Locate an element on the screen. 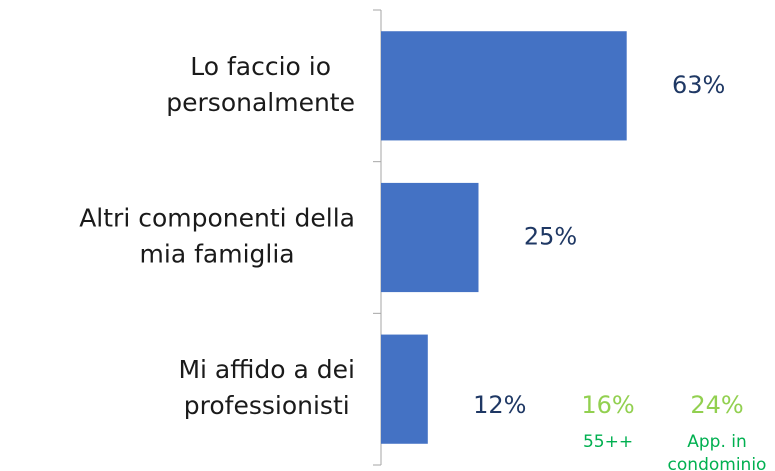 This screenshot has height=471, width=775. category-label: Altri componenti della is located at coordinates (217, 218).